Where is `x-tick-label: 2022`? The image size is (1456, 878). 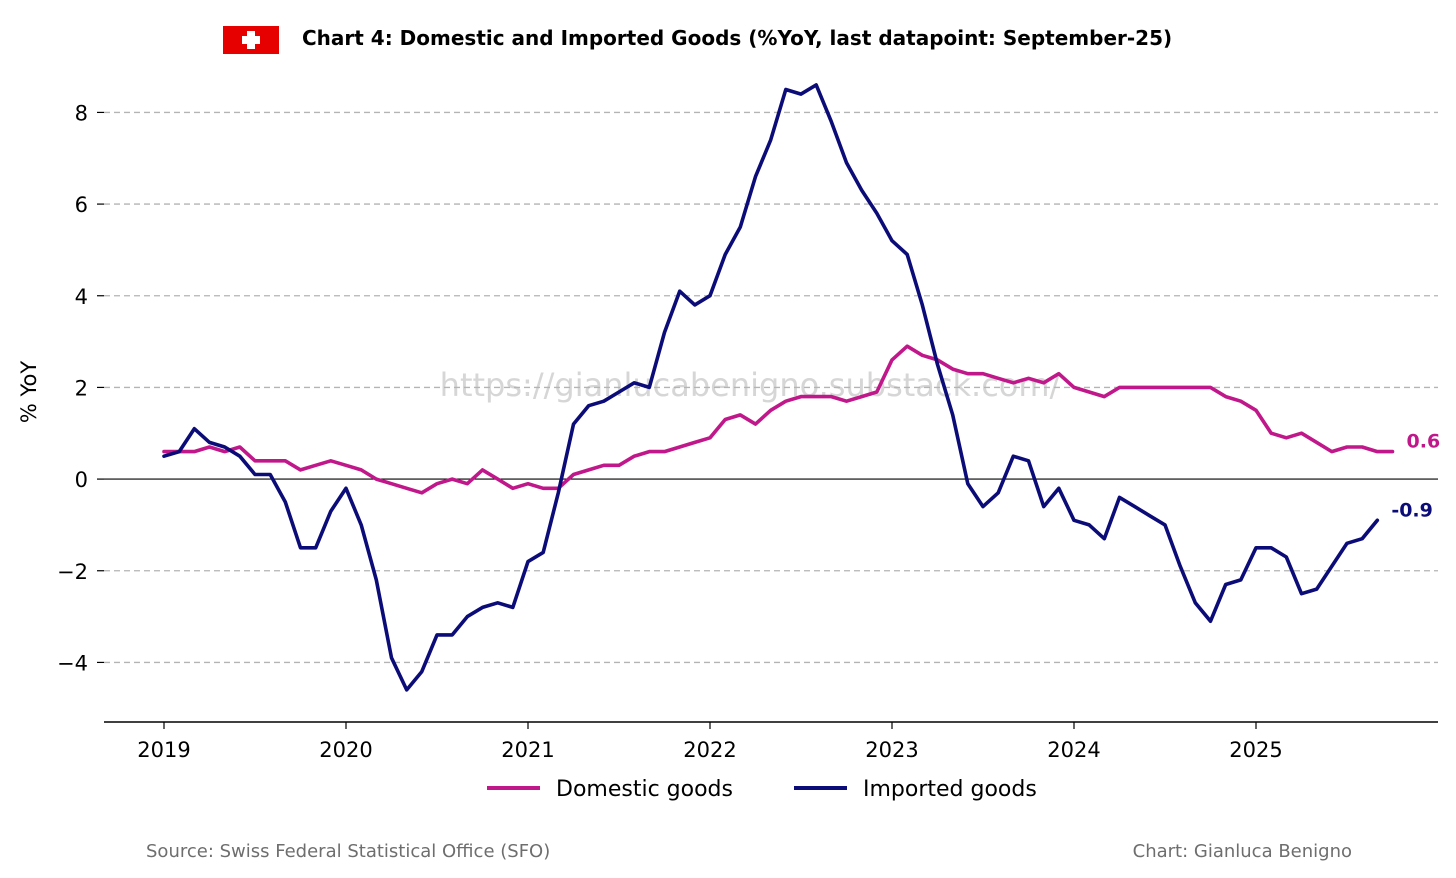
x-tick-label: 2022 is located at coordinates (709, 750).